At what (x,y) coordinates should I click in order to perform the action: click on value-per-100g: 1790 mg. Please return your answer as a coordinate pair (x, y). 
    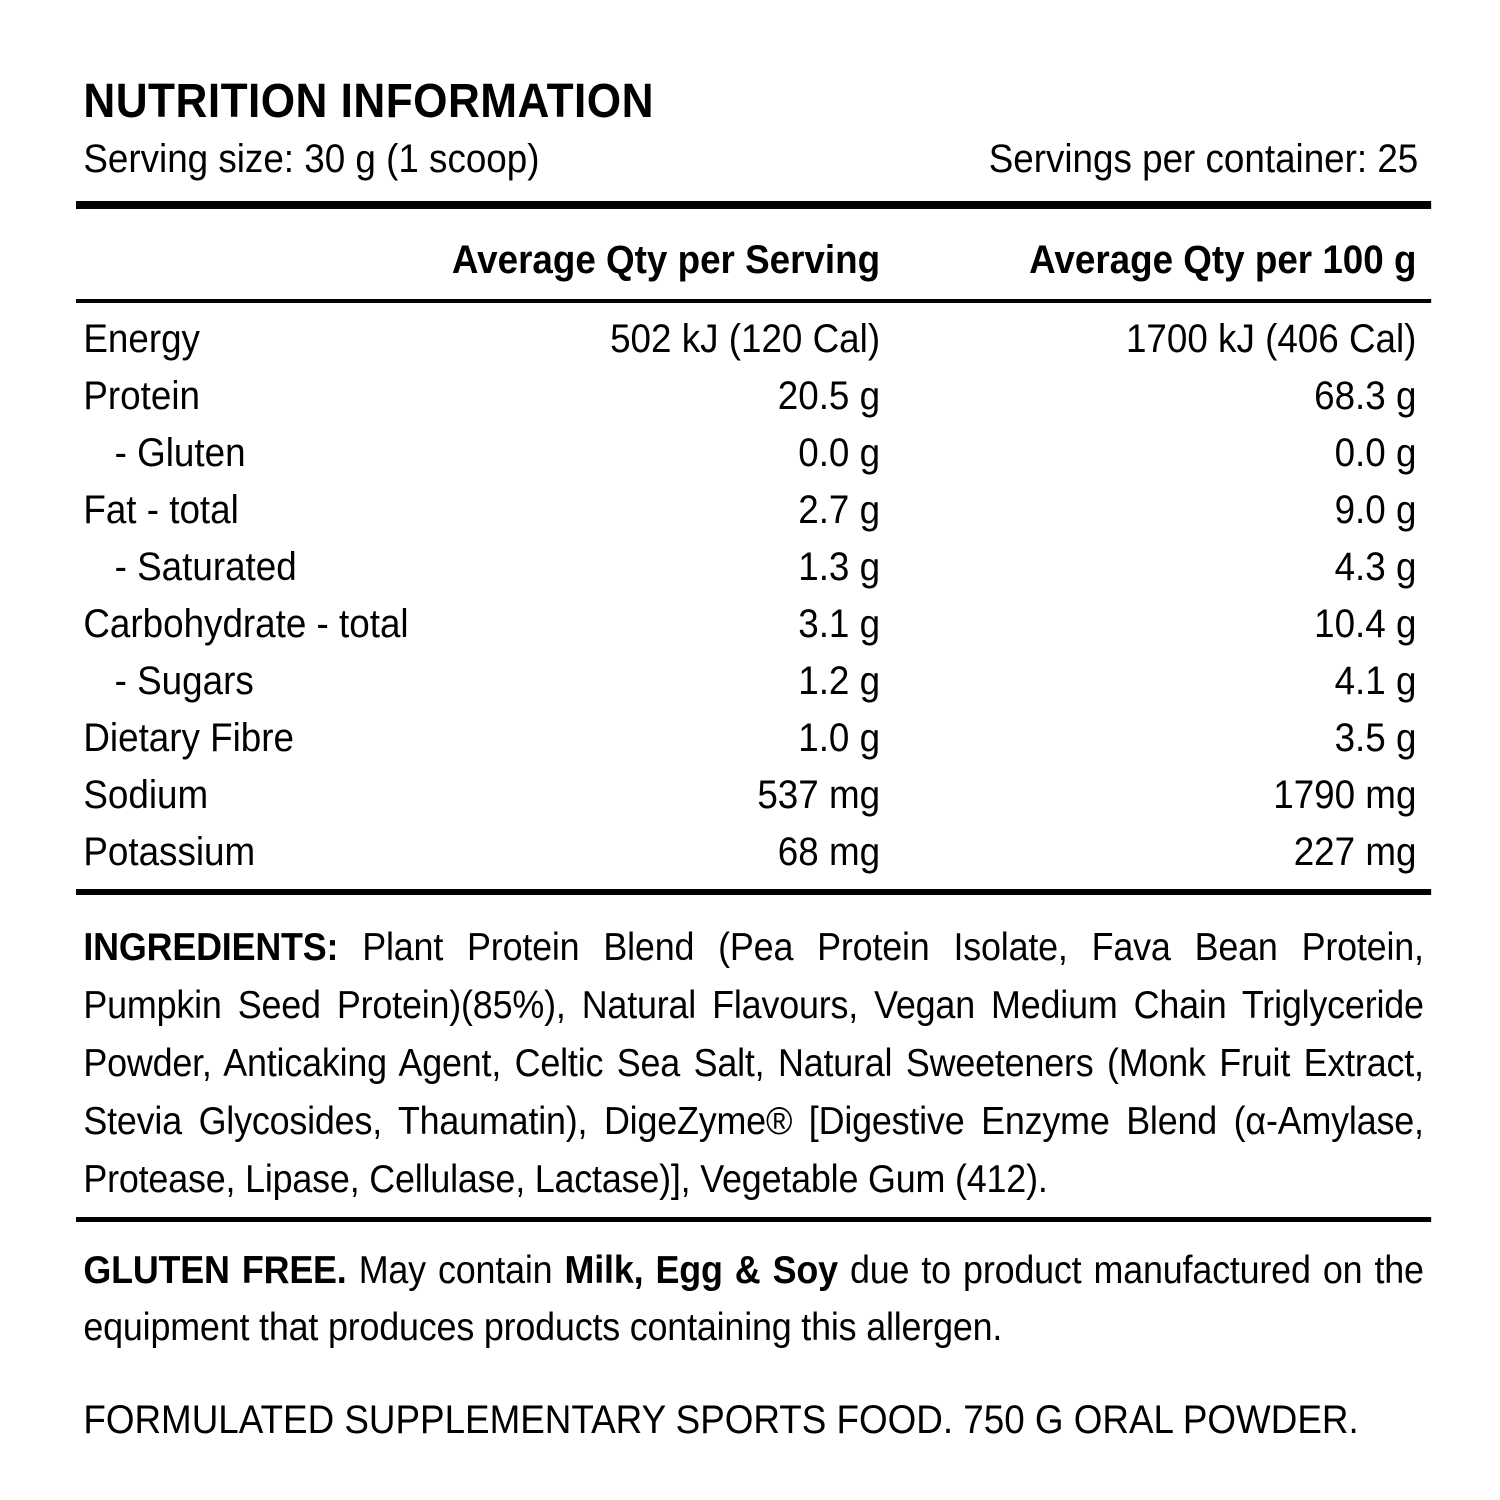
    Looking at the image, I should click on (1345, 795).